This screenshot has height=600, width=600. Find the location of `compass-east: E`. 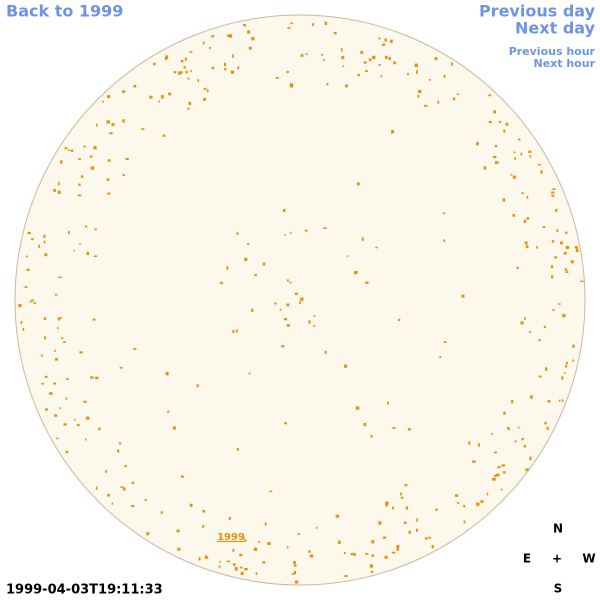

compass-east: E is located at coordinates (527, 559).